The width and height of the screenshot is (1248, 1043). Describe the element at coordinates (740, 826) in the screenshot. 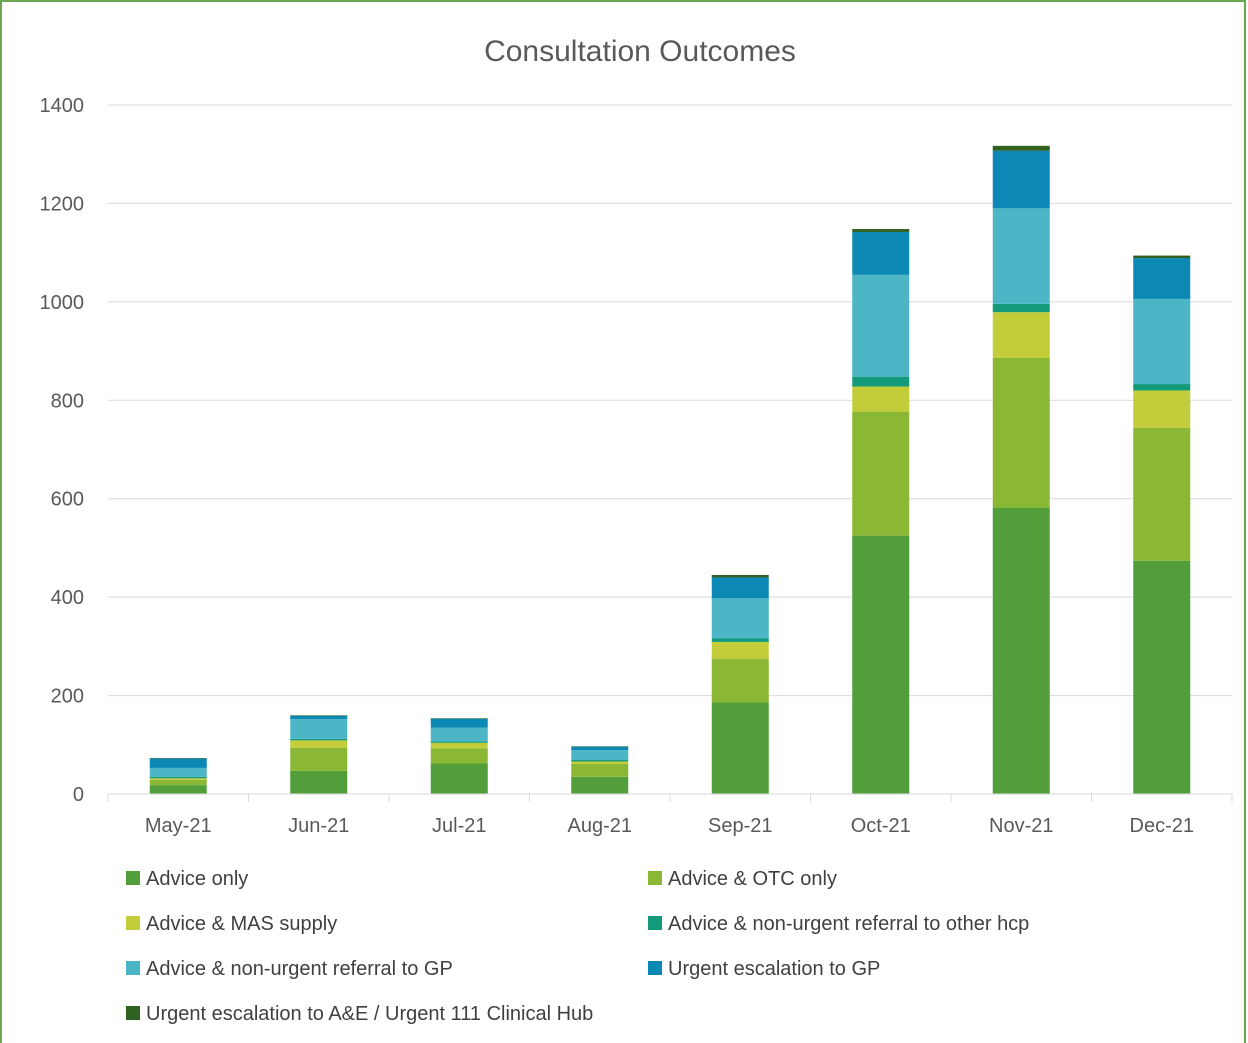

I see `x-tick-label: Sep-21` at that location.